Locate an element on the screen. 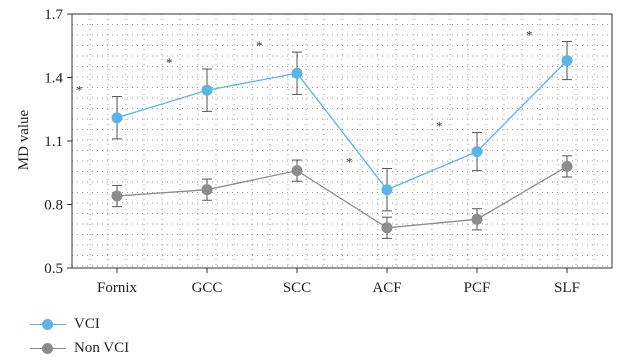  legend-swatch-non-vci is located at coordinates (48, 348).